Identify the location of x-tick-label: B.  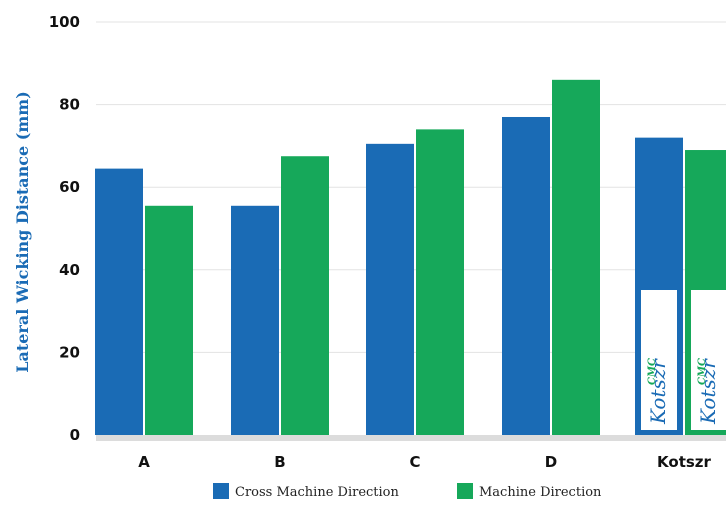
(279, 462).